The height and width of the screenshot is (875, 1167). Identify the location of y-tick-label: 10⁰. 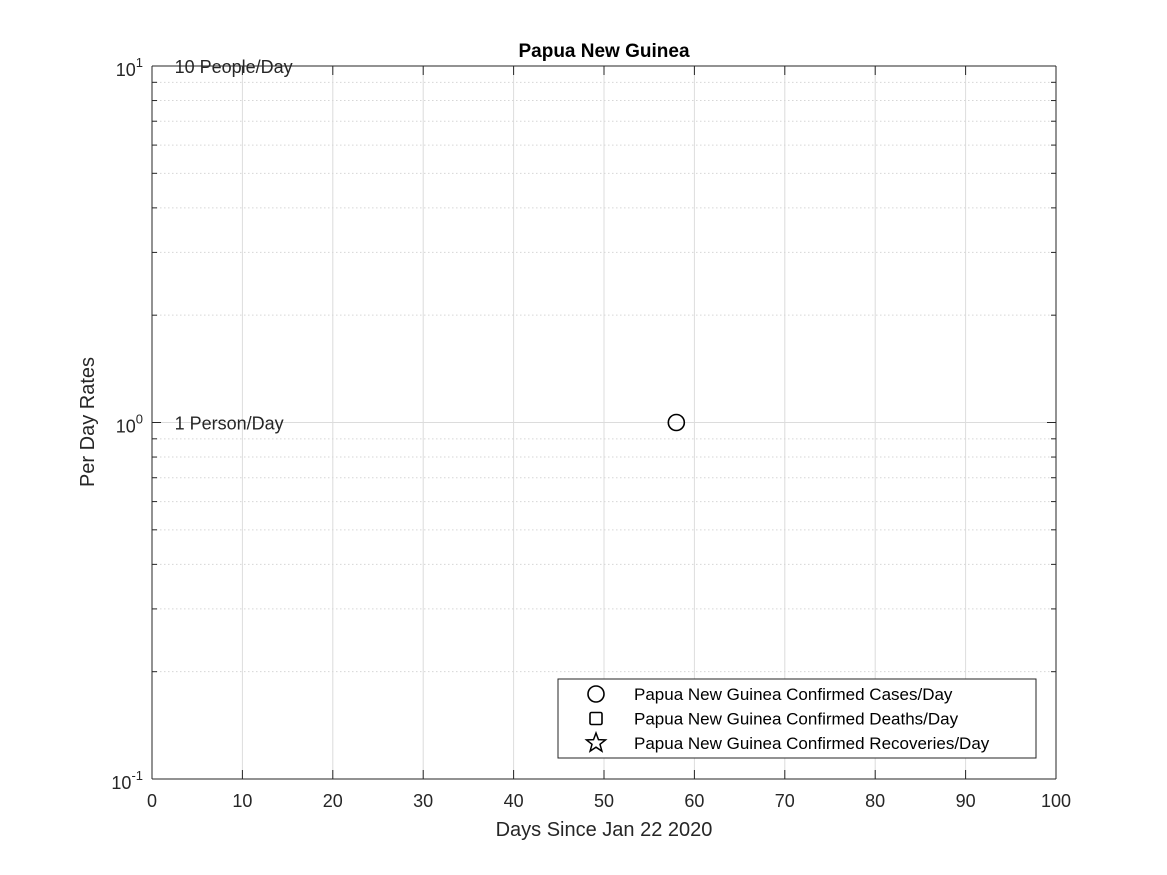
(129, 424).